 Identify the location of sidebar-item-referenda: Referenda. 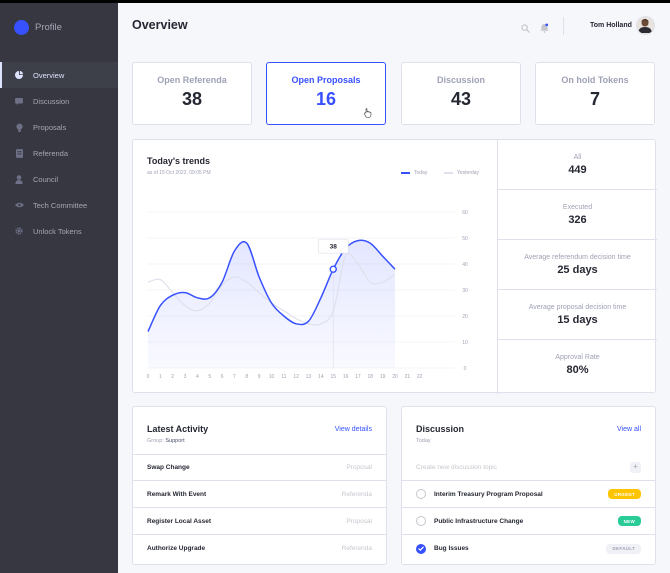
(59, 153).